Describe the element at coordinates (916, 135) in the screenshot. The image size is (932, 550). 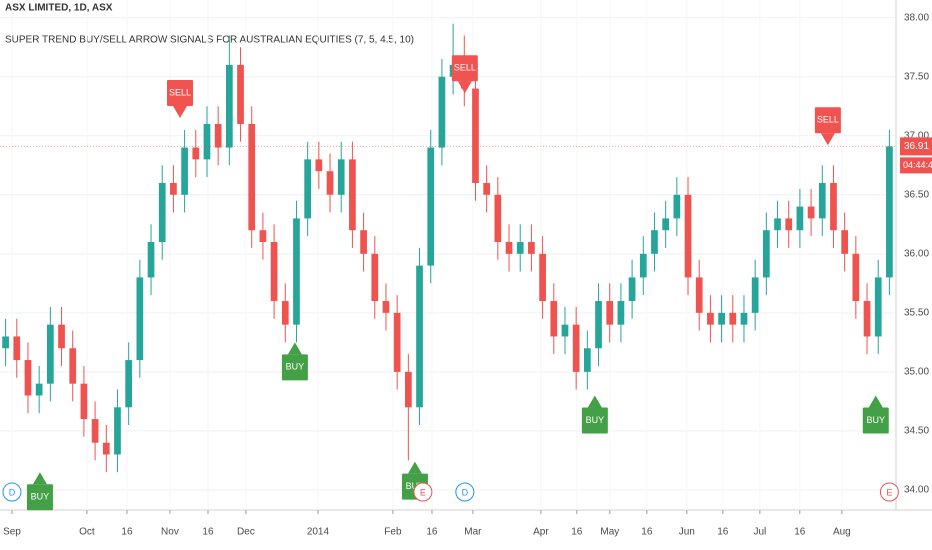
I see `y-tick-label: 37.00` at that location.